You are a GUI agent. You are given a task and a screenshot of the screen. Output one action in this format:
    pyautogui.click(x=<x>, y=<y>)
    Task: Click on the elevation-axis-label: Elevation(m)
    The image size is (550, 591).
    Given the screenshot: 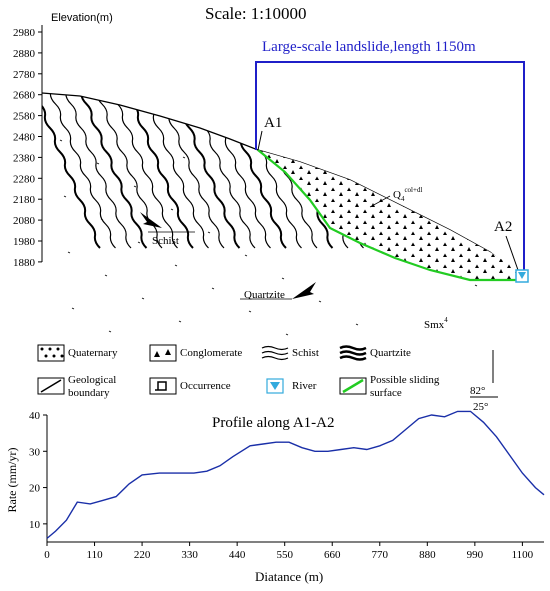 What is the action you would take?
    pyautogui.click(x=82, y=18)
    